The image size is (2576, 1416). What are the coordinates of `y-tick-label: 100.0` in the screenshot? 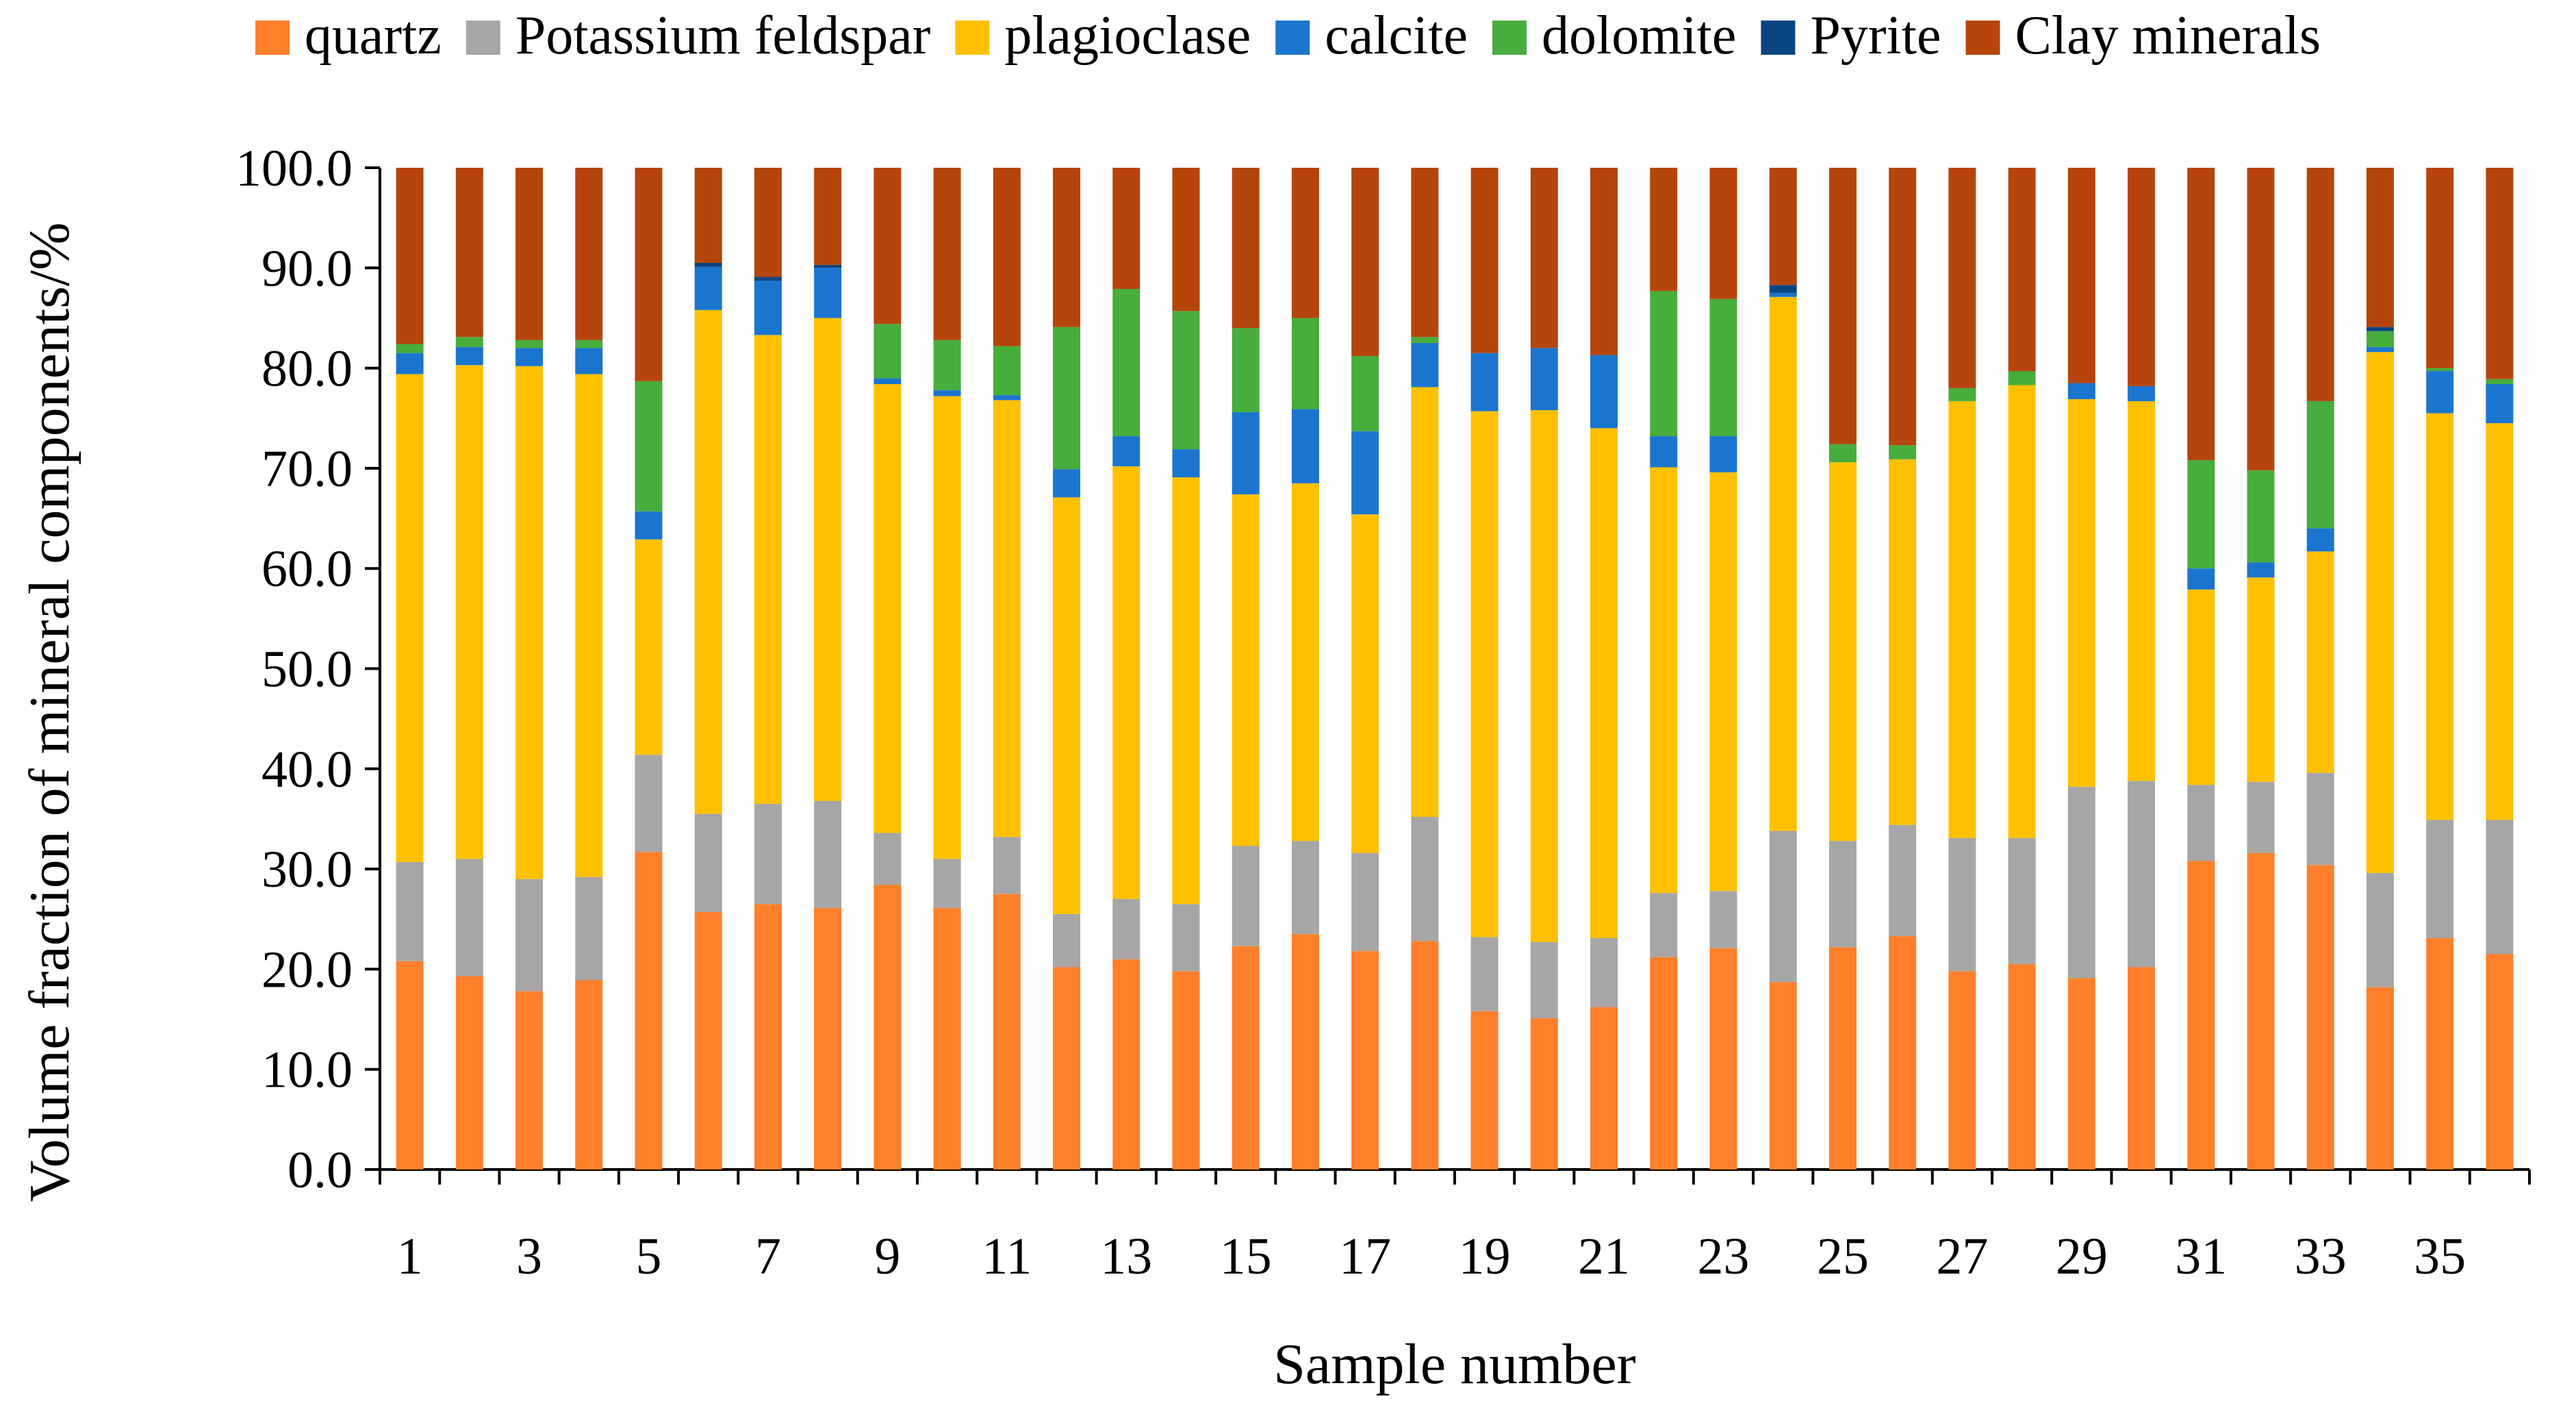 It's located at (294, 168).